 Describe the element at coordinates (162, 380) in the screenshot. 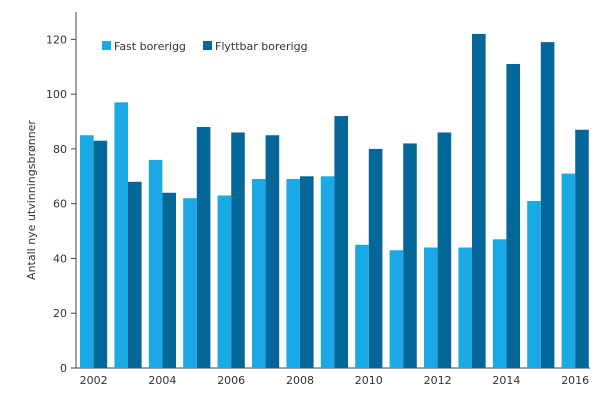

I see `x-tick-label: 2004` at that location.